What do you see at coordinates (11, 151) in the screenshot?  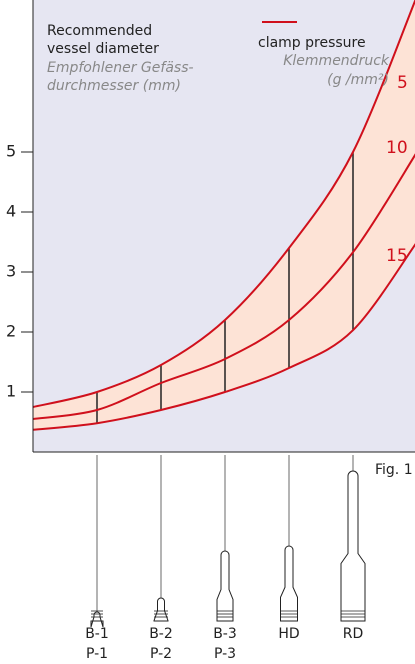 I see `y-tick-label: 5` at bounding box center [11, 151].